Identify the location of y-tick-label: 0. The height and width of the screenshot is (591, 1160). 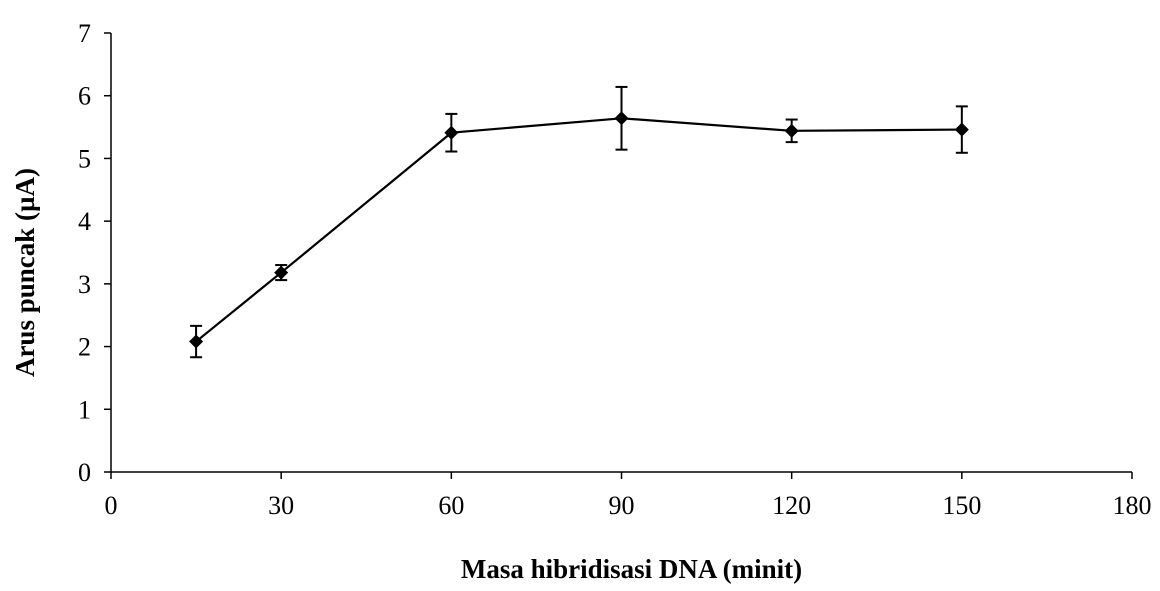
(84, 472).